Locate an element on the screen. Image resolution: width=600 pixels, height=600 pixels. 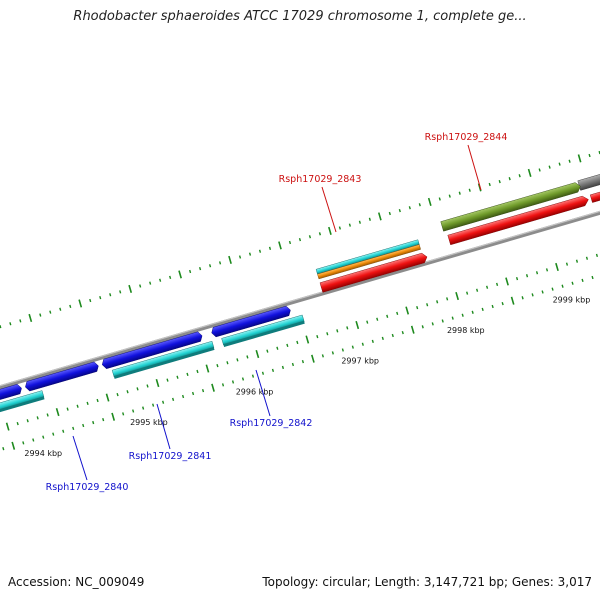
kbp-label: 2997 kbp is located at coordinates (360, 361).